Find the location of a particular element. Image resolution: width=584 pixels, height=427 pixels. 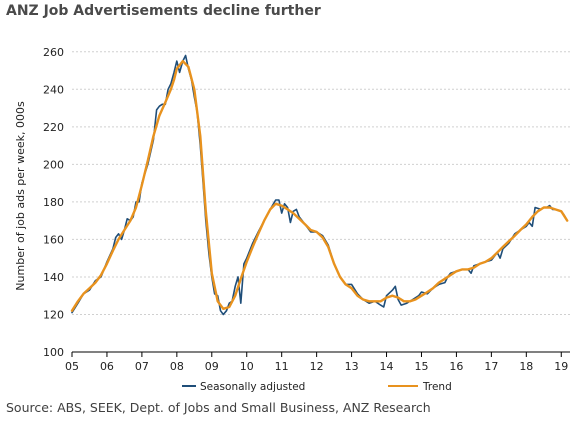

x-tick-label: 10 is located at coordinates (247, 366).